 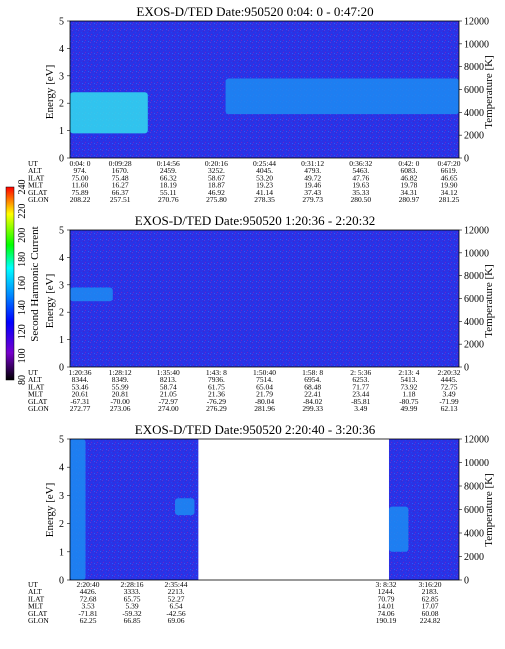 What do you see at coordinates (386, 591) in the screenshot?
I see `ephemeris-value: 1244.` at bounding box center [386, 591].